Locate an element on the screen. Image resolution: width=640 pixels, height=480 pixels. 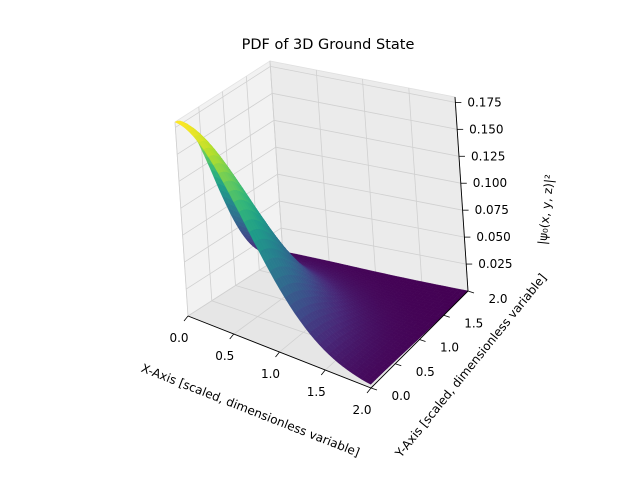
z-tick-label: 0.100 is located at coordinates (490, 183).